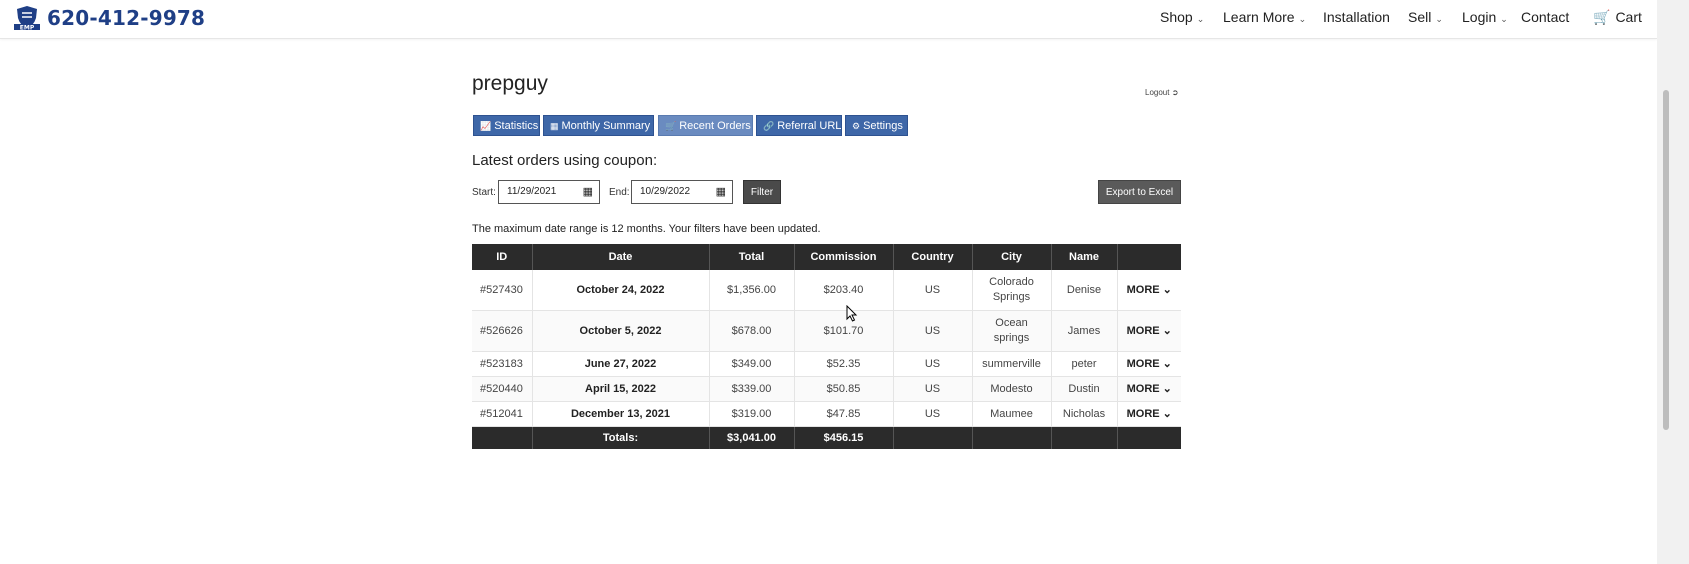  Describe the element at coordinates (1012, 389) in the screenshot. I see `order-city: Modesto` at that location.